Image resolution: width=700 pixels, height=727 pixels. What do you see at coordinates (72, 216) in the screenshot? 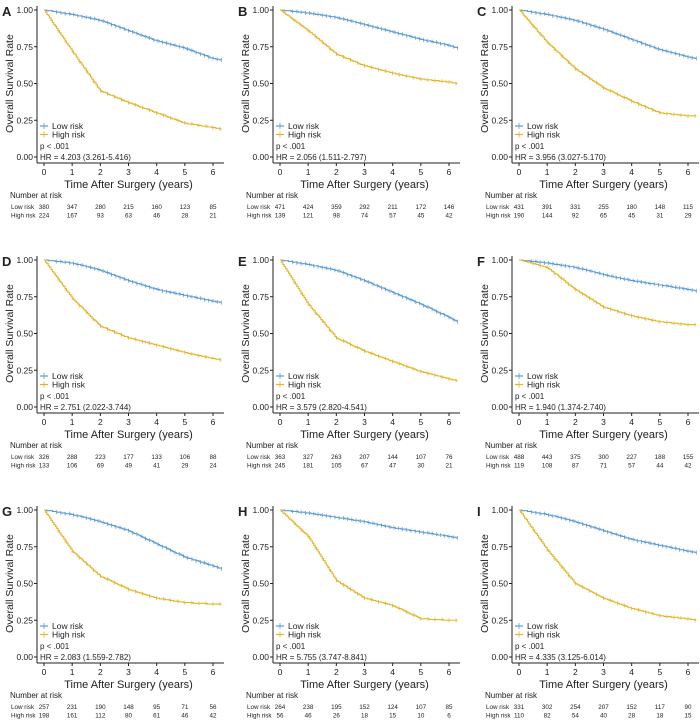
I see `risk-count: 167` at bounding box center [72, 216].